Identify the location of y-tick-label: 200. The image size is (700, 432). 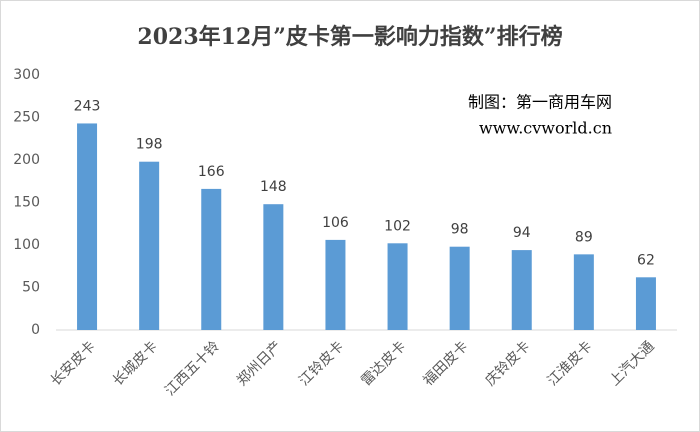
(26, 160).